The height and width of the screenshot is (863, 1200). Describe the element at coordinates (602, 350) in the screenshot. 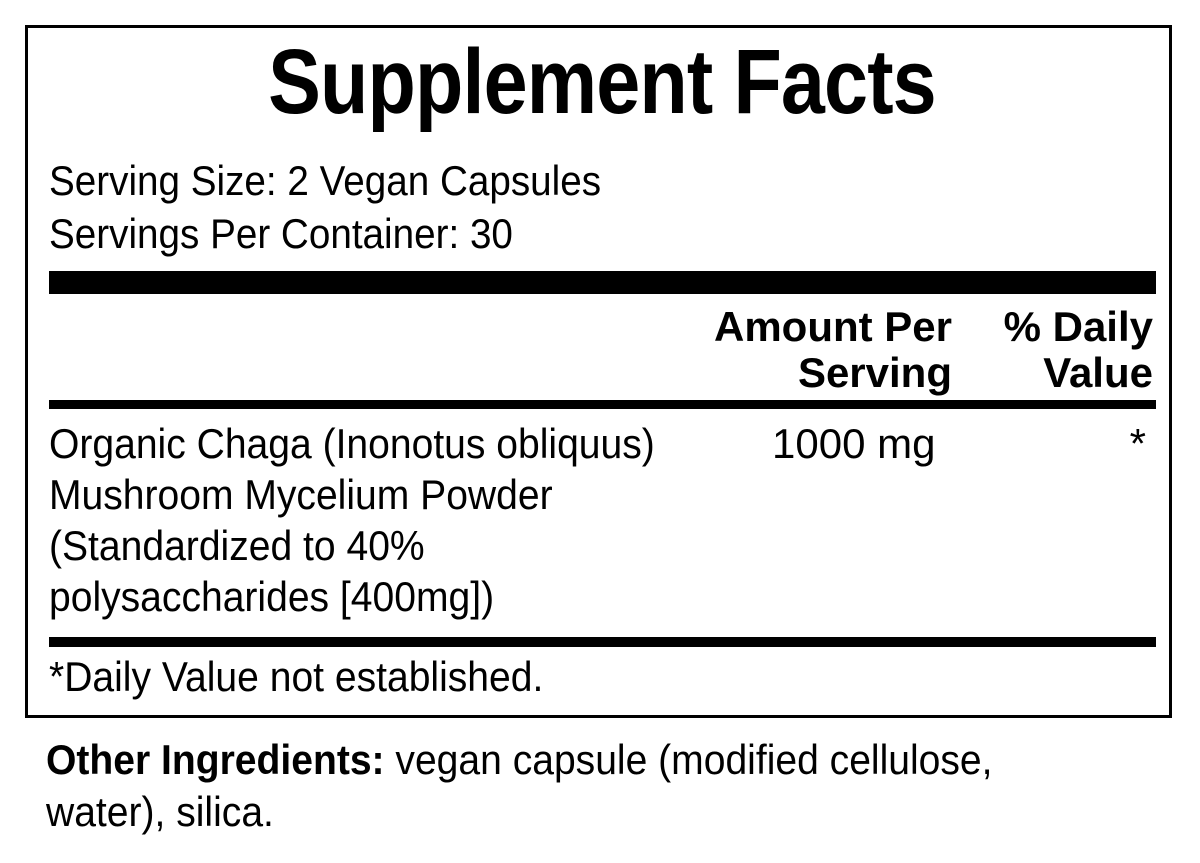

I see `column-headers: Amount Per Serving % Daily Value` at that location.